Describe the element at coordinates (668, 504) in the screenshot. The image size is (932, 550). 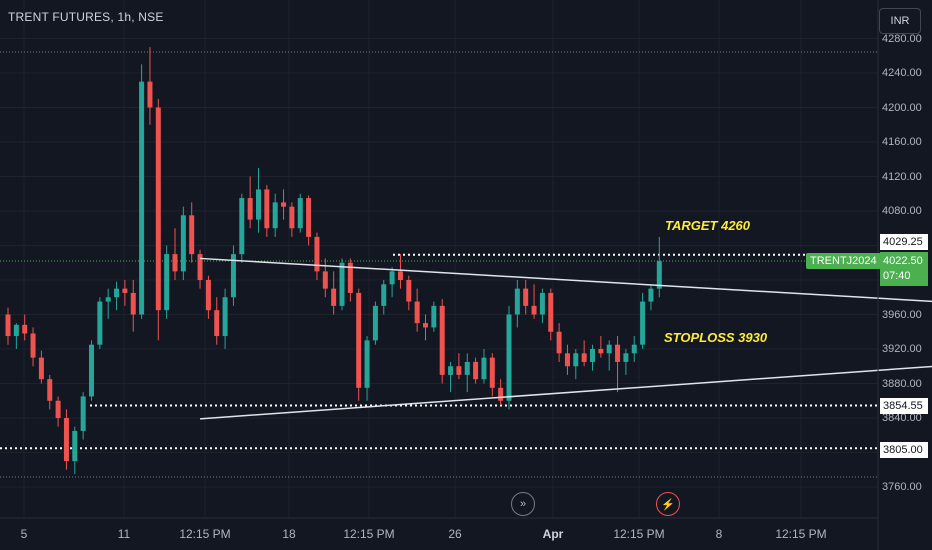
I see `earnings-event-icon: ⚡` at that location.